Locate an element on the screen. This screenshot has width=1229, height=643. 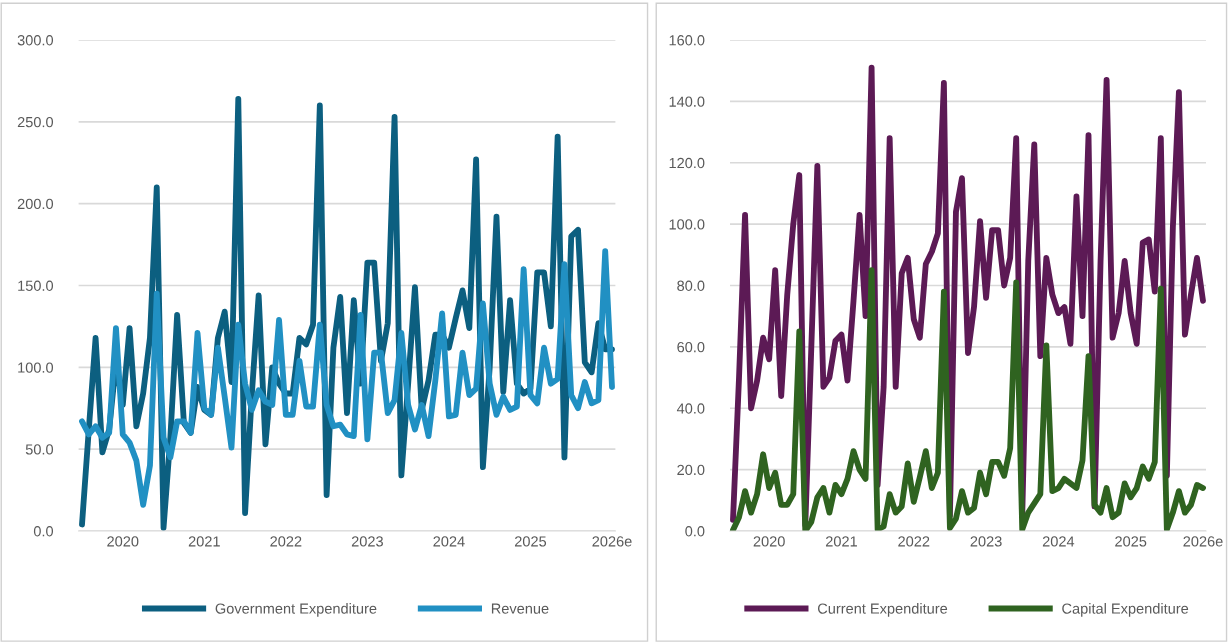
y-tick-label: 120.0 is located at coordinates (687, 163).